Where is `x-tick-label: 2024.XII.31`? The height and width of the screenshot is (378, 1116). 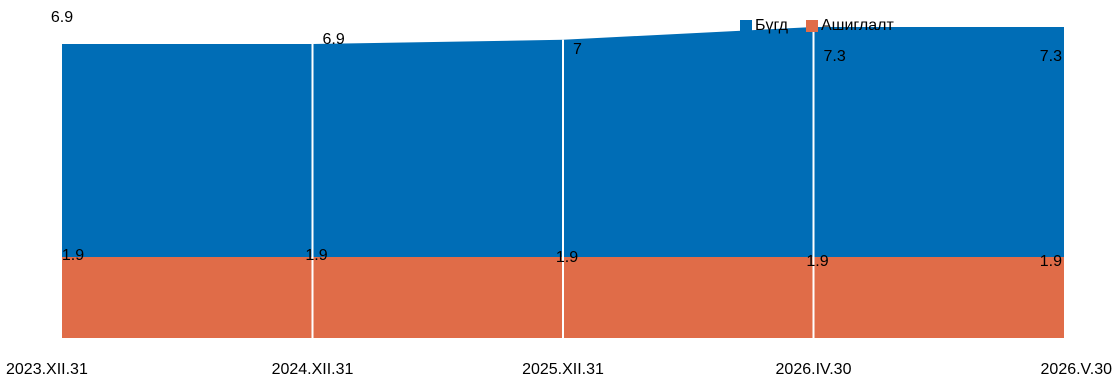
x-tick-label: 2024.XII.31 is located at coordinates (313, 369).